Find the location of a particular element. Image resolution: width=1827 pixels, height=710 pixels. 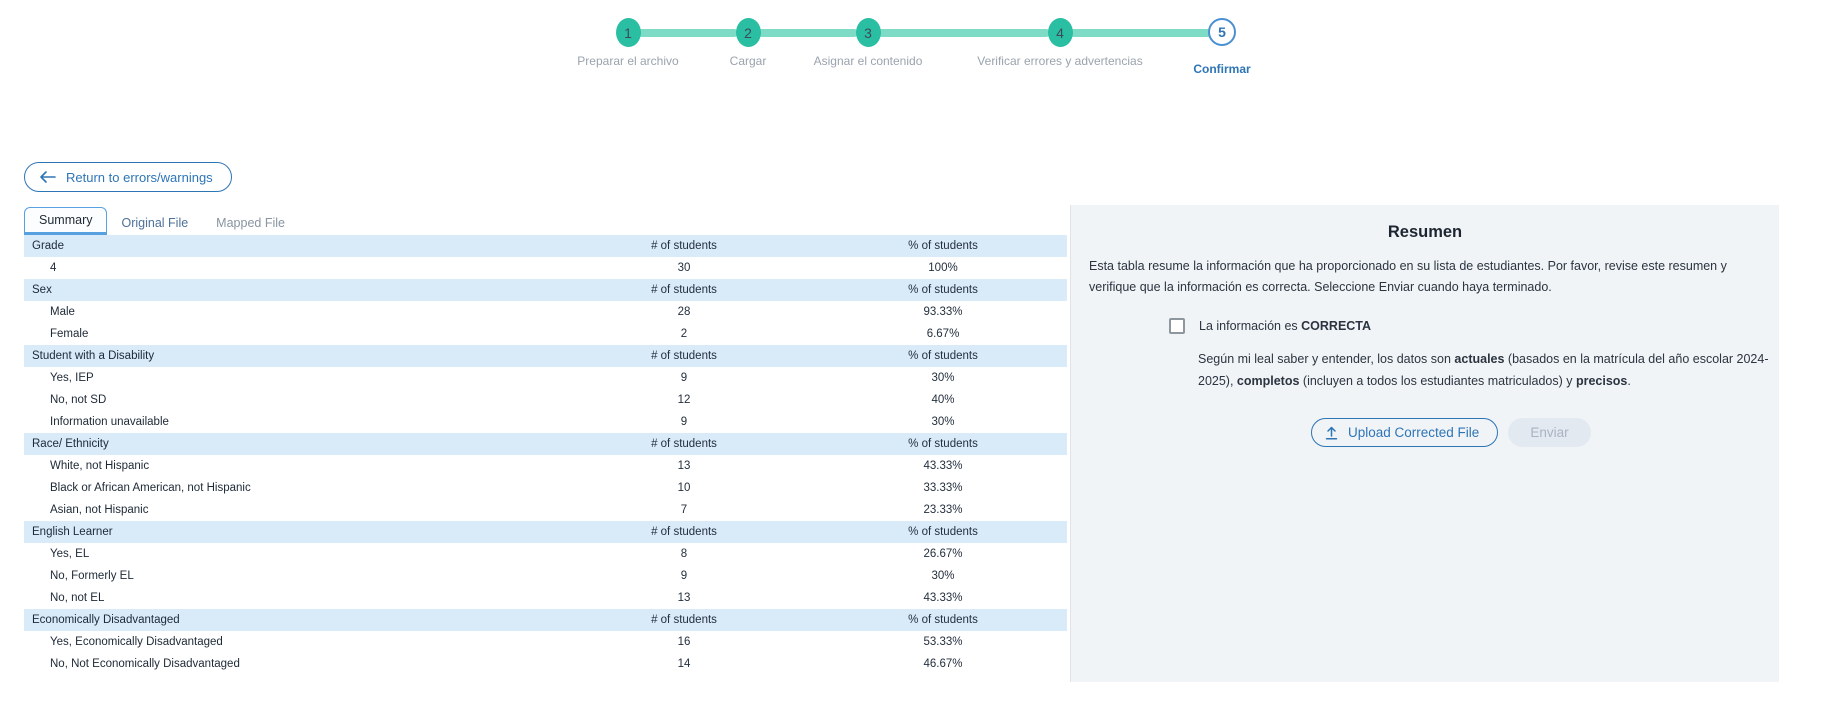

section-name: Sex is located at coordinates (42, 290).